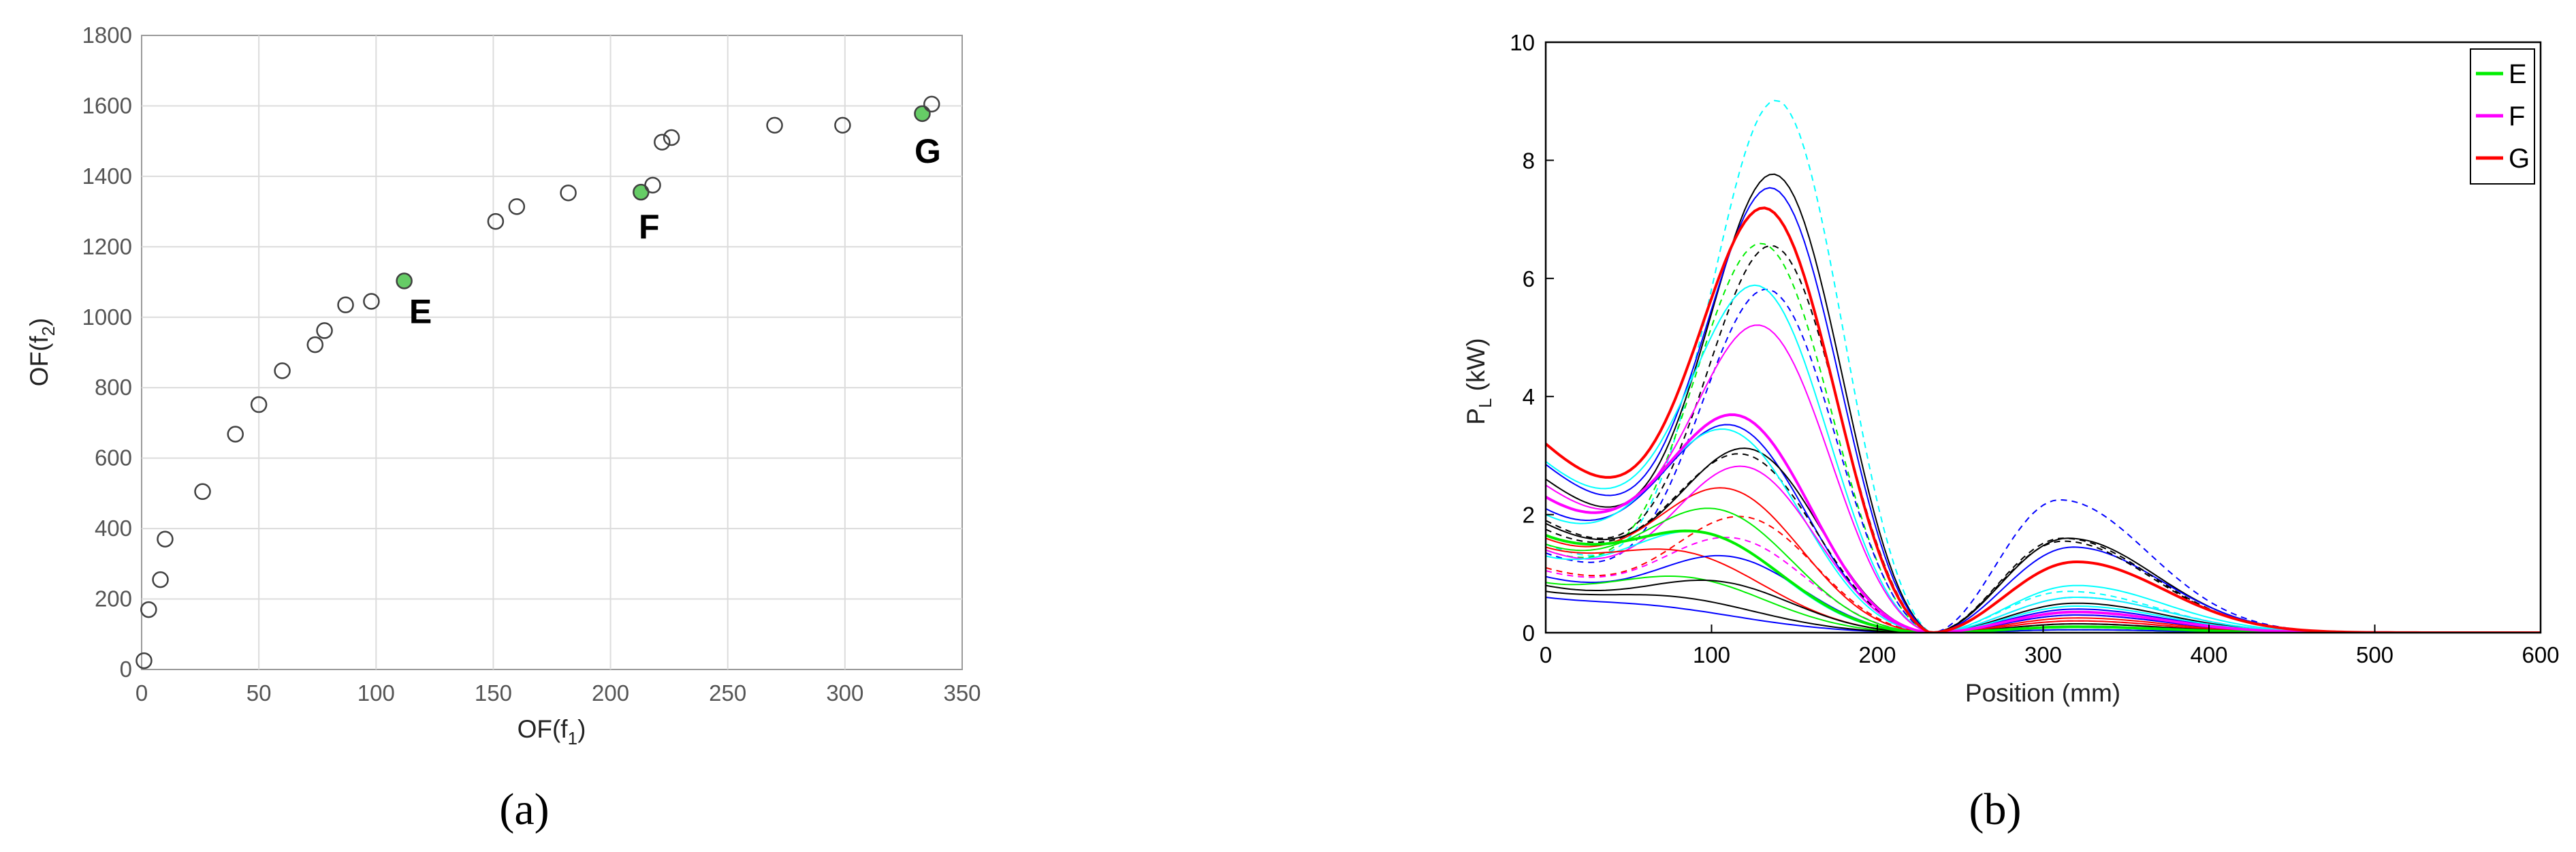 The image size is (2576, 852). What do you see at coordinates (1522, 42) in the screenshot?
I see `y-tick-label: 10` at bounding box center [1522, 42].